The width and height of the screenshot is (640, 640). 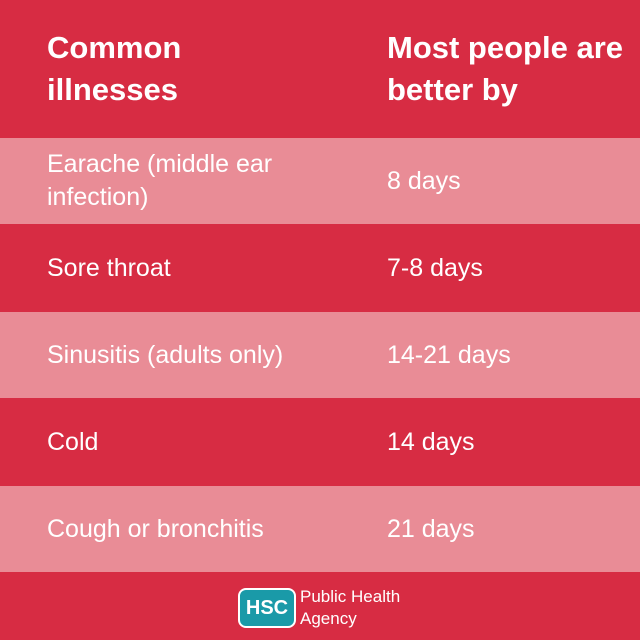 What do you see at coordinates (424, 180) in the screenshot?
I see `duration-cell: 8 days` at bounding box center [424, 180].